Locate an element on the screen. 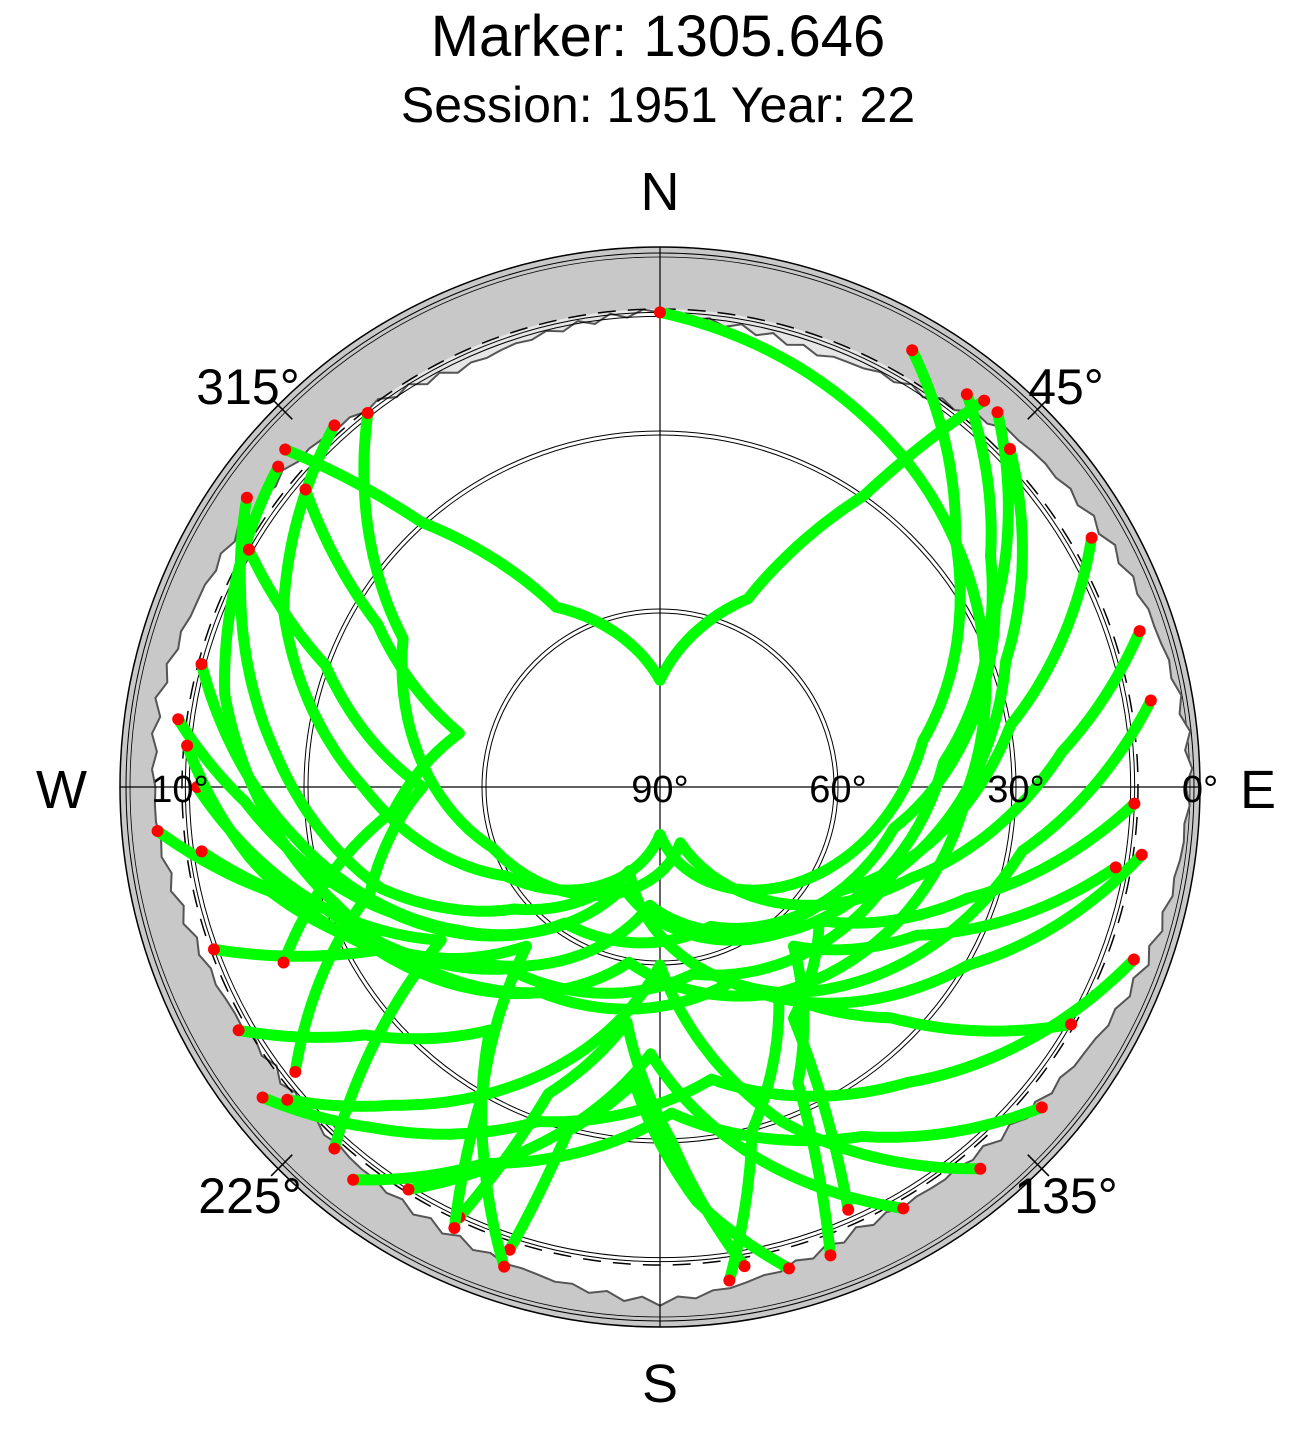  track-12-end-point is located at coordinates (408, 1189).